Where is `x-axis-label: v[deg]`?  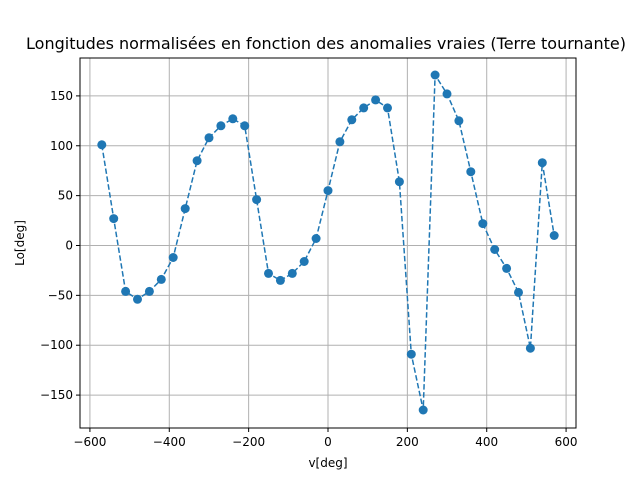
x-axis-label: v[deg] is located at coordinates (327, 463).